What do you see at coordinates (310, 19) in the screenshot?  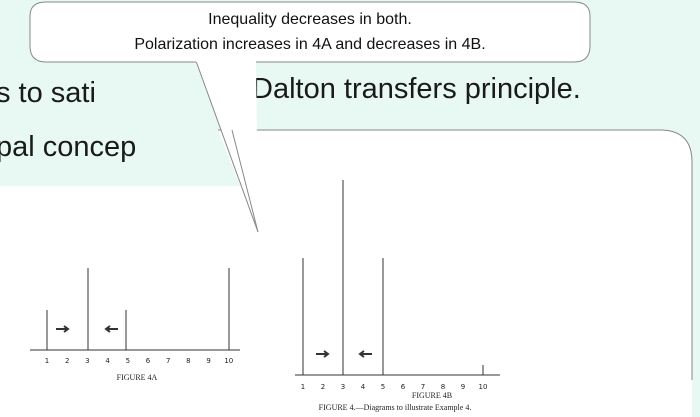 I see `callout-text: Inequality decreases in both.` at bounding box center [310, 19].